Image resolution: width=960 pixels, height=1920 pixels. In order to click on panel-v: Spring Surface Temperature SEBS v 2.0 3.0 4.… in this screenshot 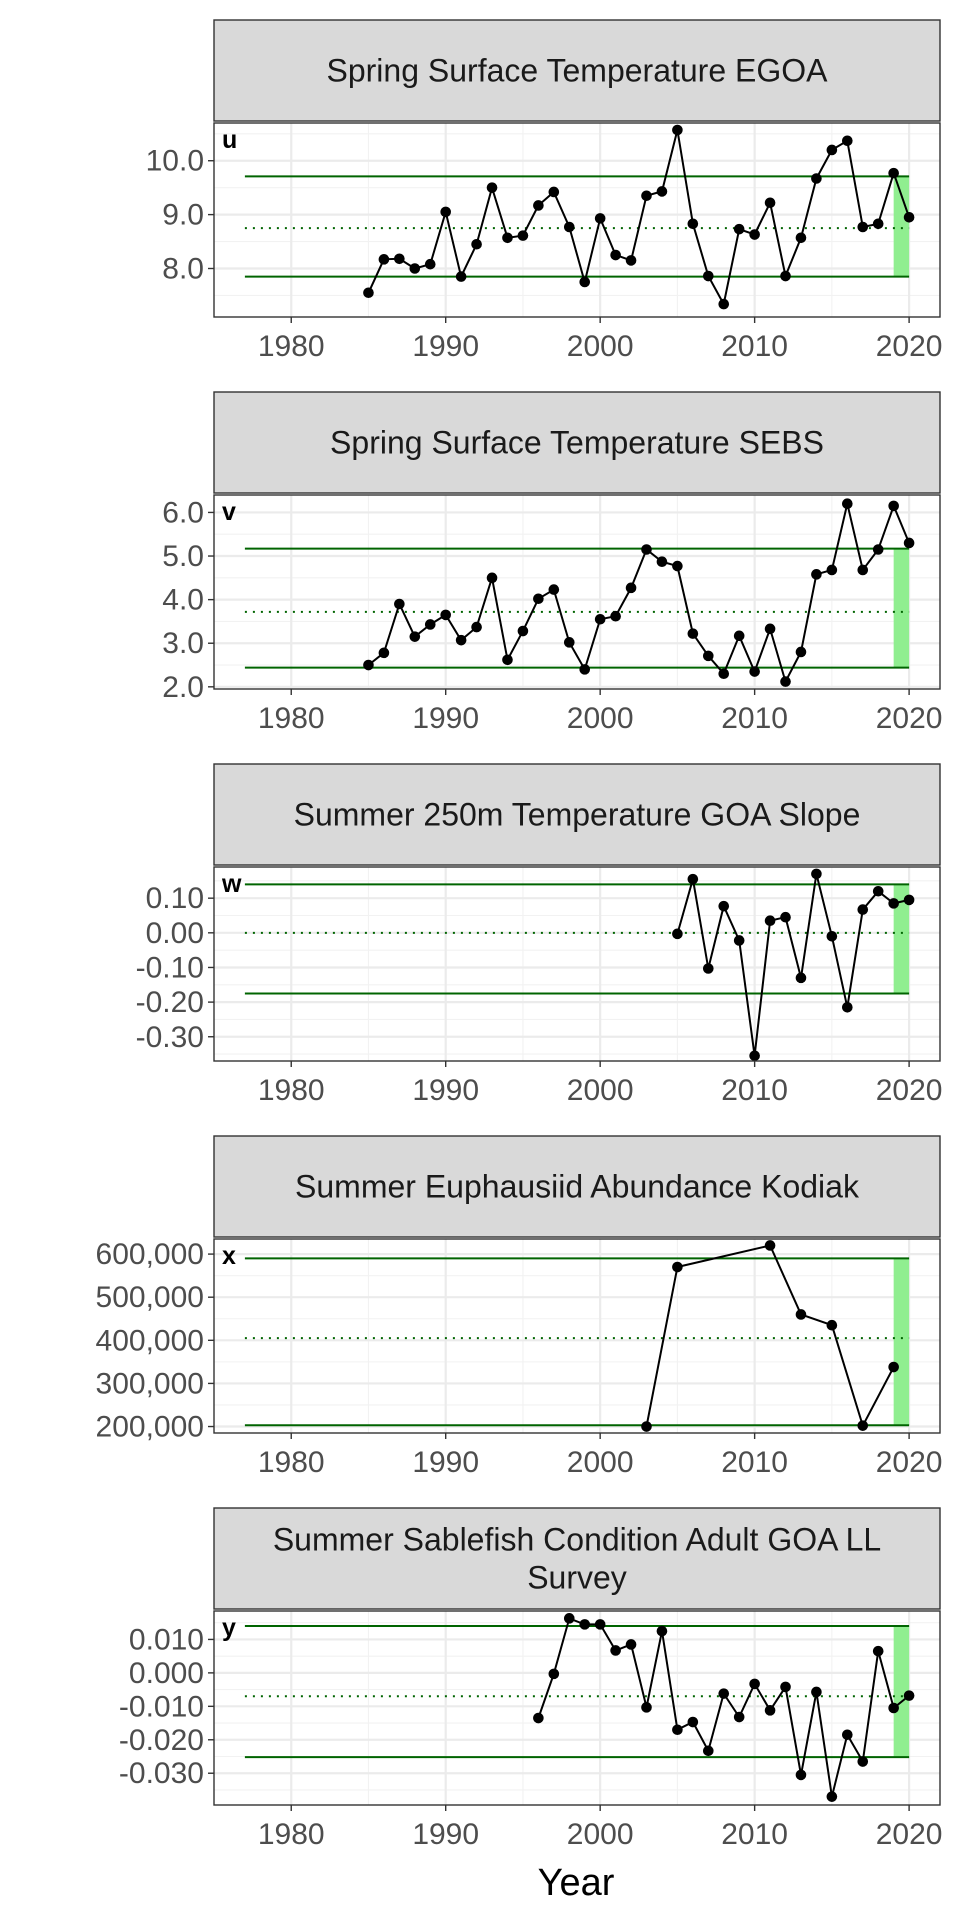, I will do `click(552, 563)`.